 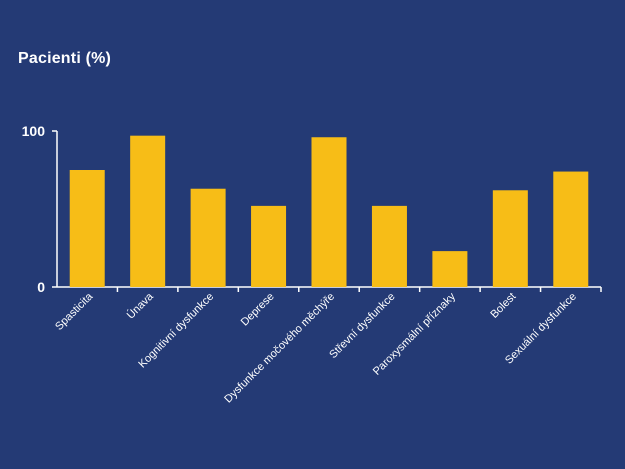 What do you see at coordinates (39, 209) in the screenshot?
I see `y-ticks: 0 100` at bounding box center [39, 209].